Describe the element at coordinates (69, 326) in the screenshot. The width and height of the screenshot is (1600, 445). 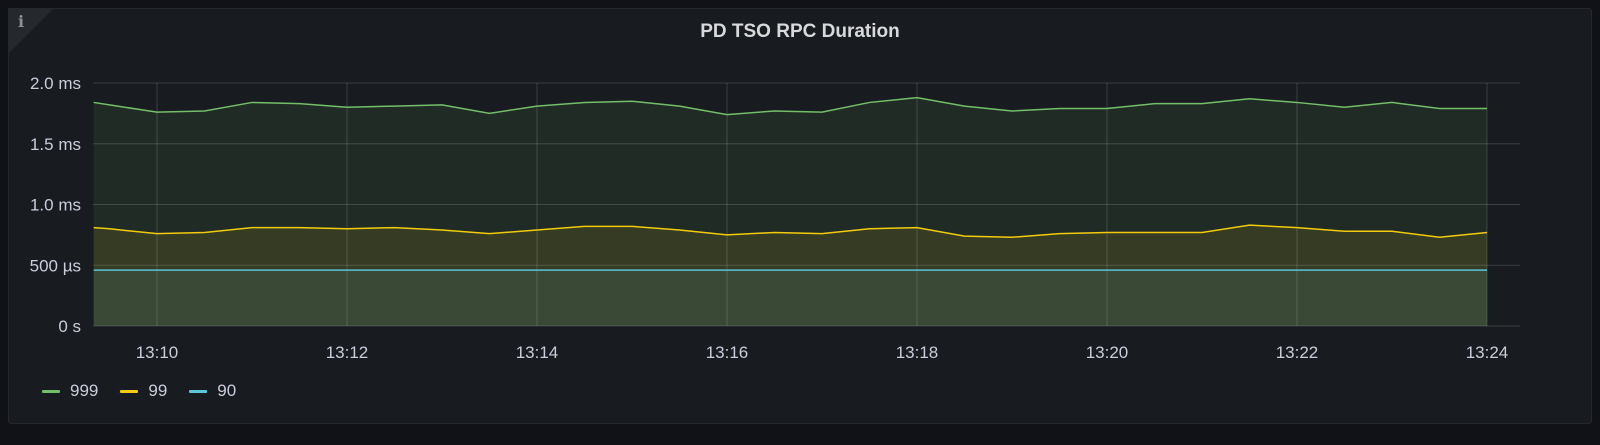
I see `y-tick-label: 0 s` at that location.